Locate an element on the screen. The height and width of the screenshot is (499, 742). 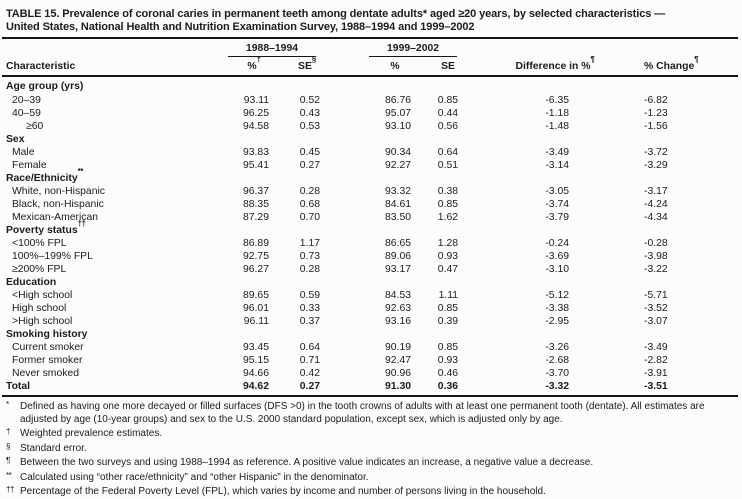
col-header-se-1988: SE§ is located at coordinates (307, 66).